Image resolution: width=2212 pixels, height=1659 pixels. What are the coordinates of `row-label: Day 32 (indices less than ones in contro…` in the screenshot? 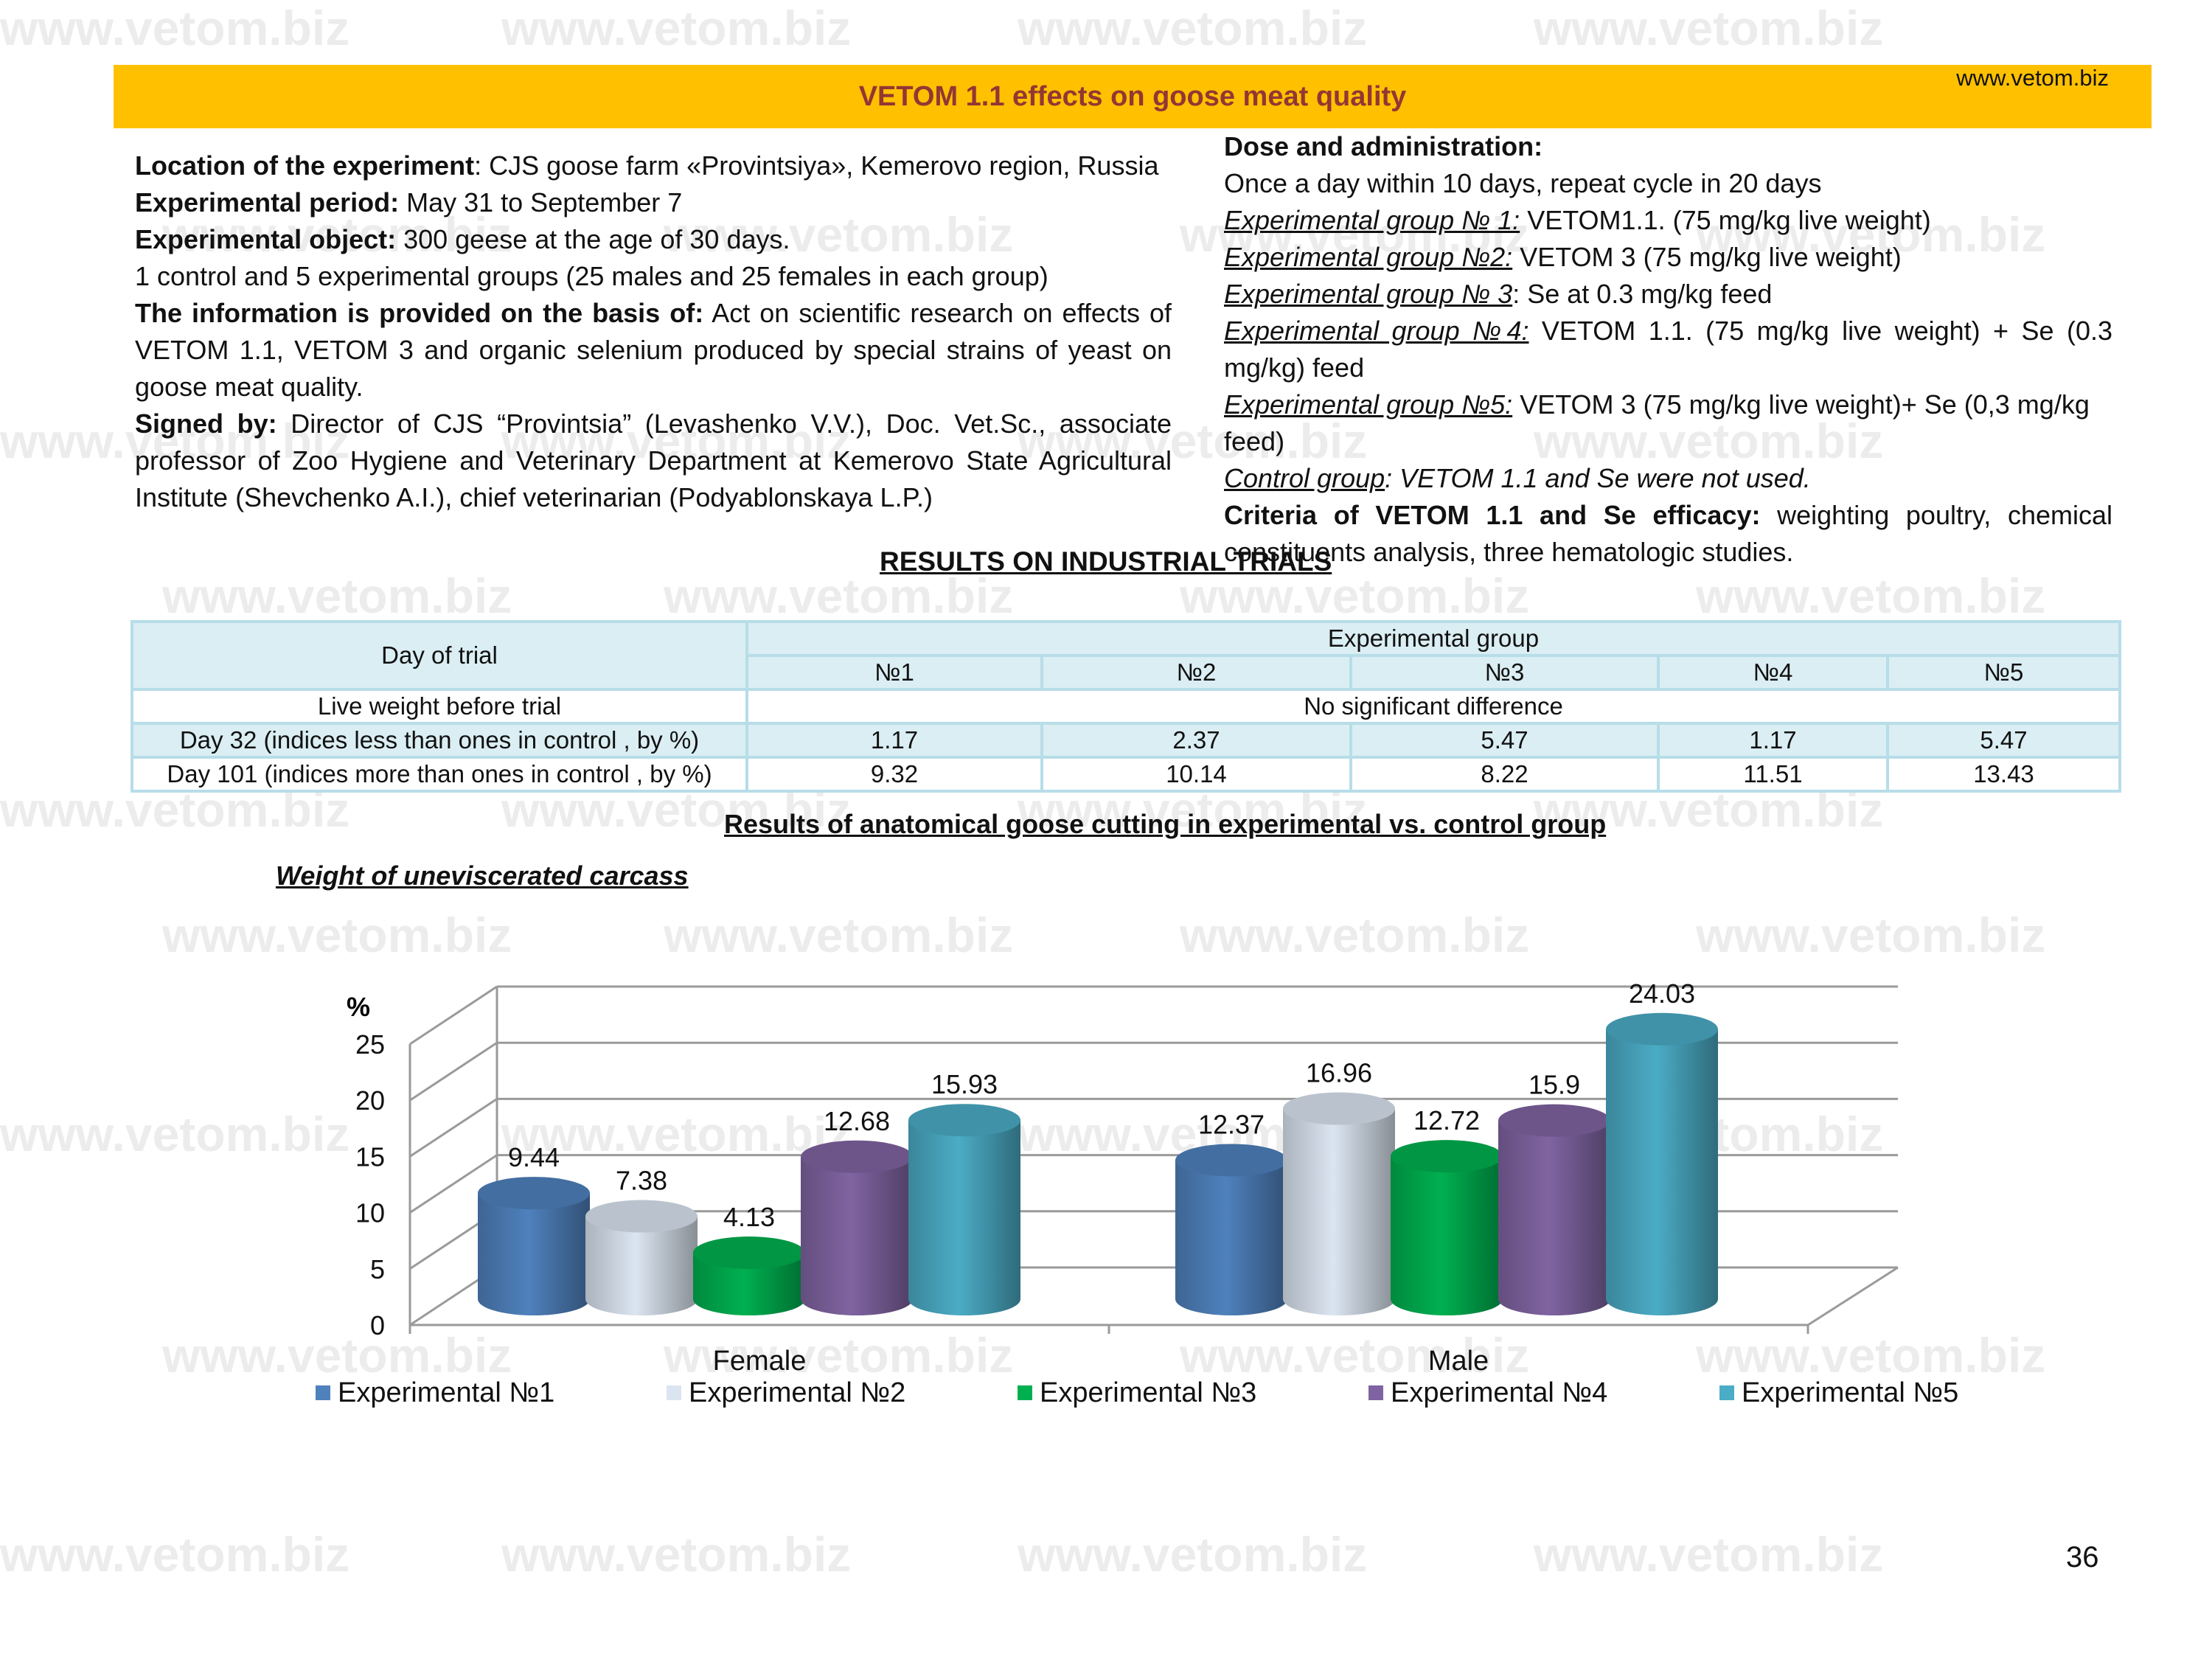 It's located at (439, 740).